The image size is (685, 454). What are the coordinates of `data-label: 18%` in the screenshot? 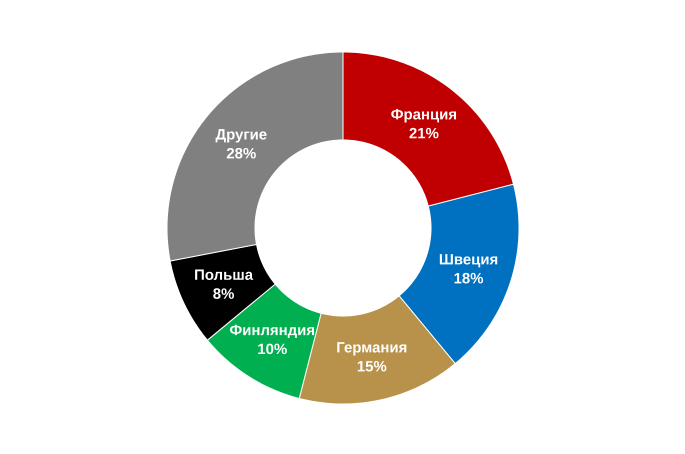 It's located at (469, 278).